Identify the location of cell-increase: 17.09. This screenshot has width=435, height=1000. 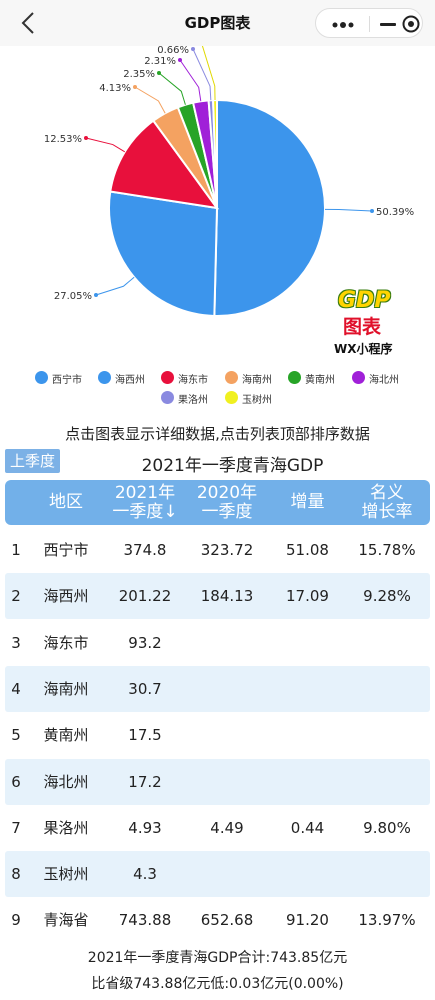
(307, 596).